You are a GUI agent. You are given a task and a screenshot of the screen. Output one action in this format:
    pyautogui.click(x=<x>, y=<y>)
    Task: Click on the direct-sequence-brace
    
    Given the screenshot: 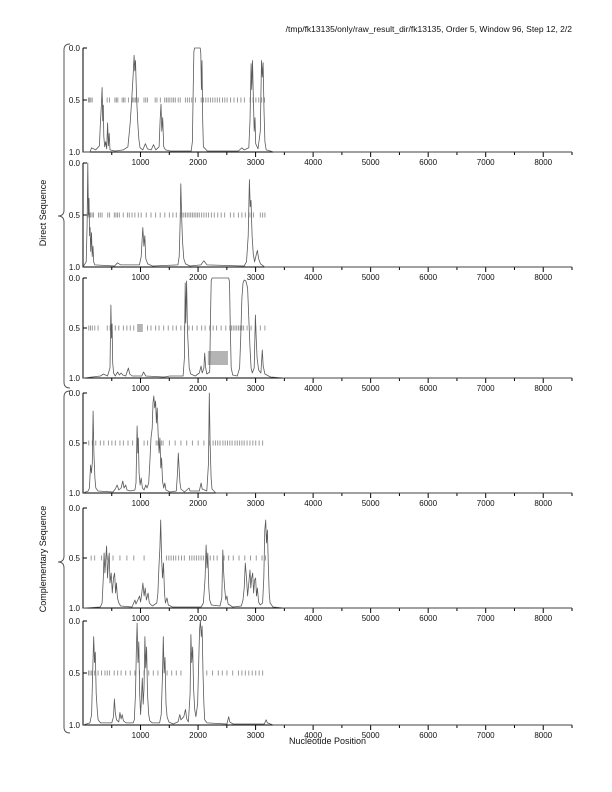 What is the action you would take?
    pyautogui.click(x=64, y=216)
    